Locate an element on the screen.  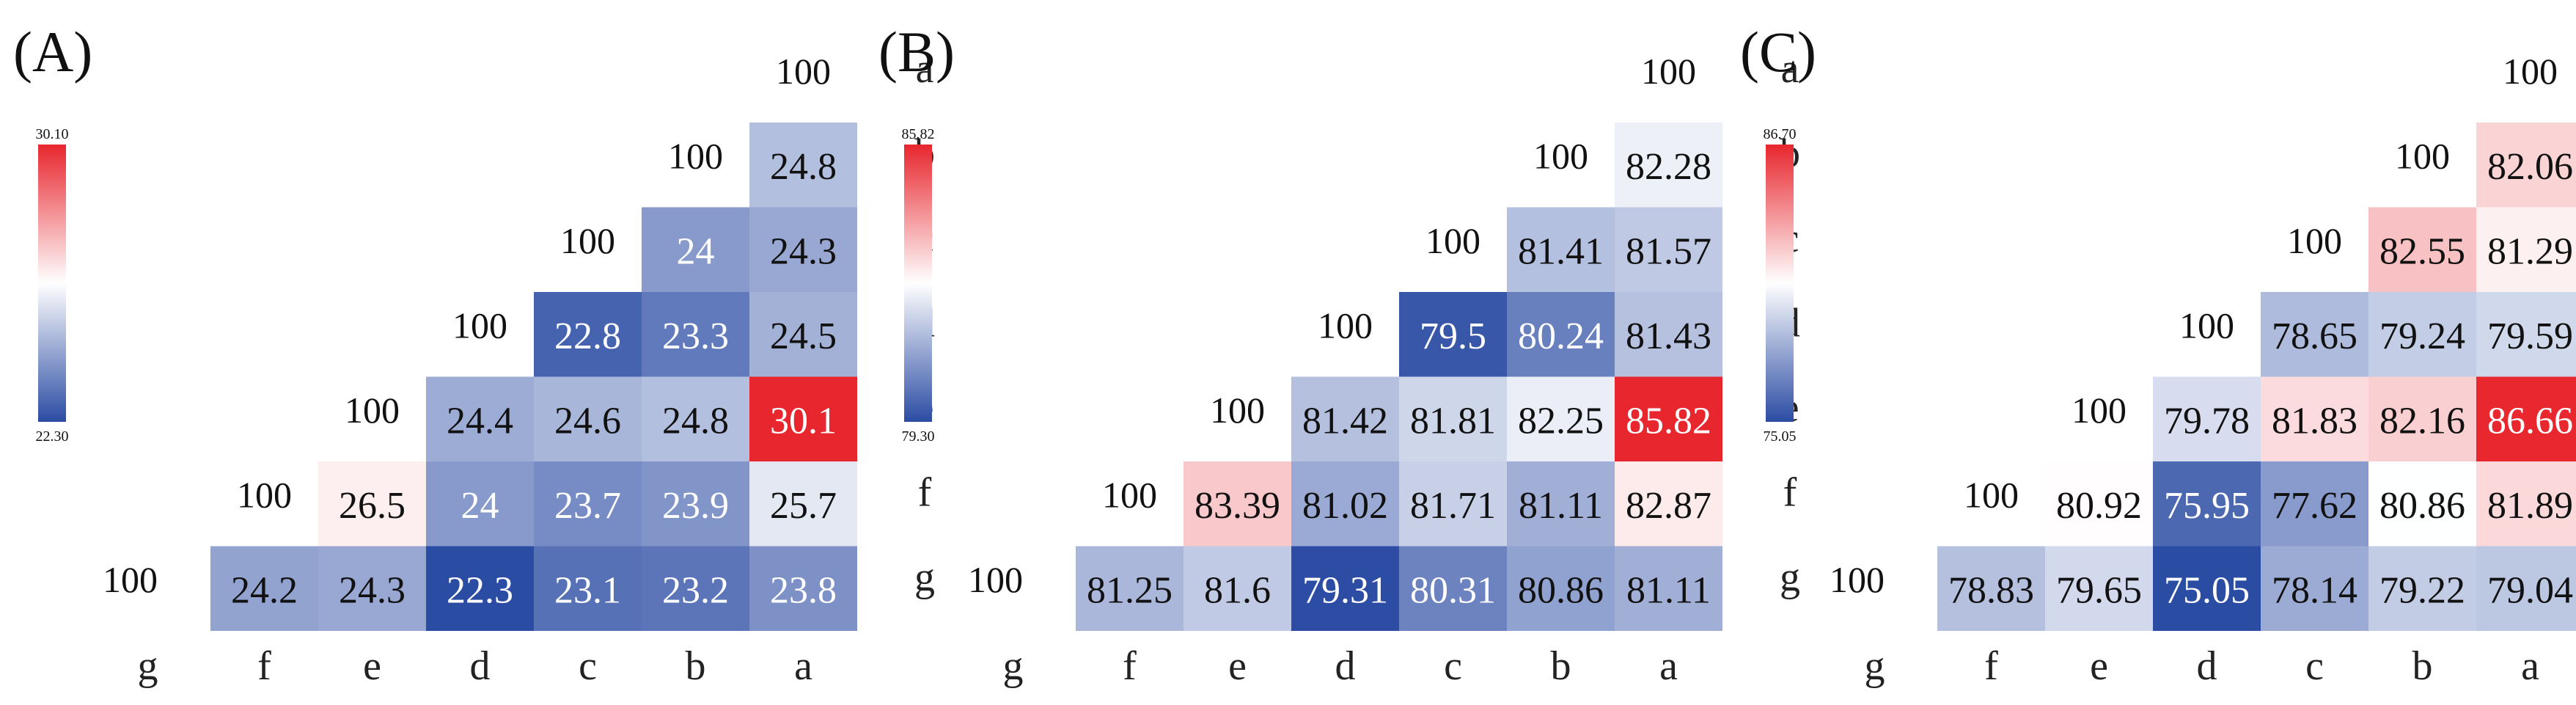
cell-value-label: 82.16 is located at coordinates (2422, 421).